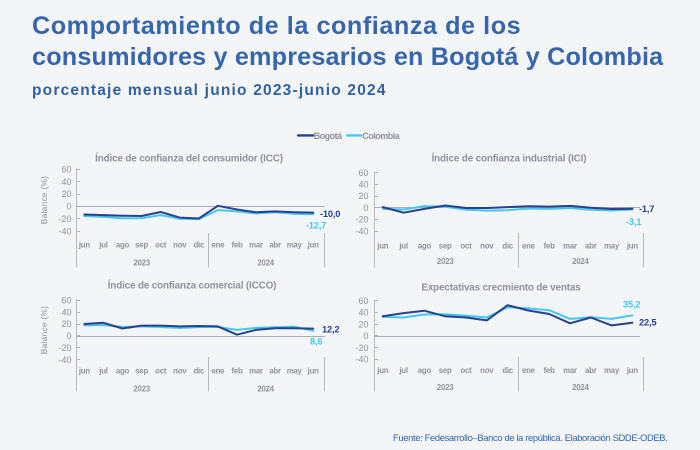  Describe the element at coordinates (330, 330) in the screenshot. I see `svg-text: 12,2` at that location.